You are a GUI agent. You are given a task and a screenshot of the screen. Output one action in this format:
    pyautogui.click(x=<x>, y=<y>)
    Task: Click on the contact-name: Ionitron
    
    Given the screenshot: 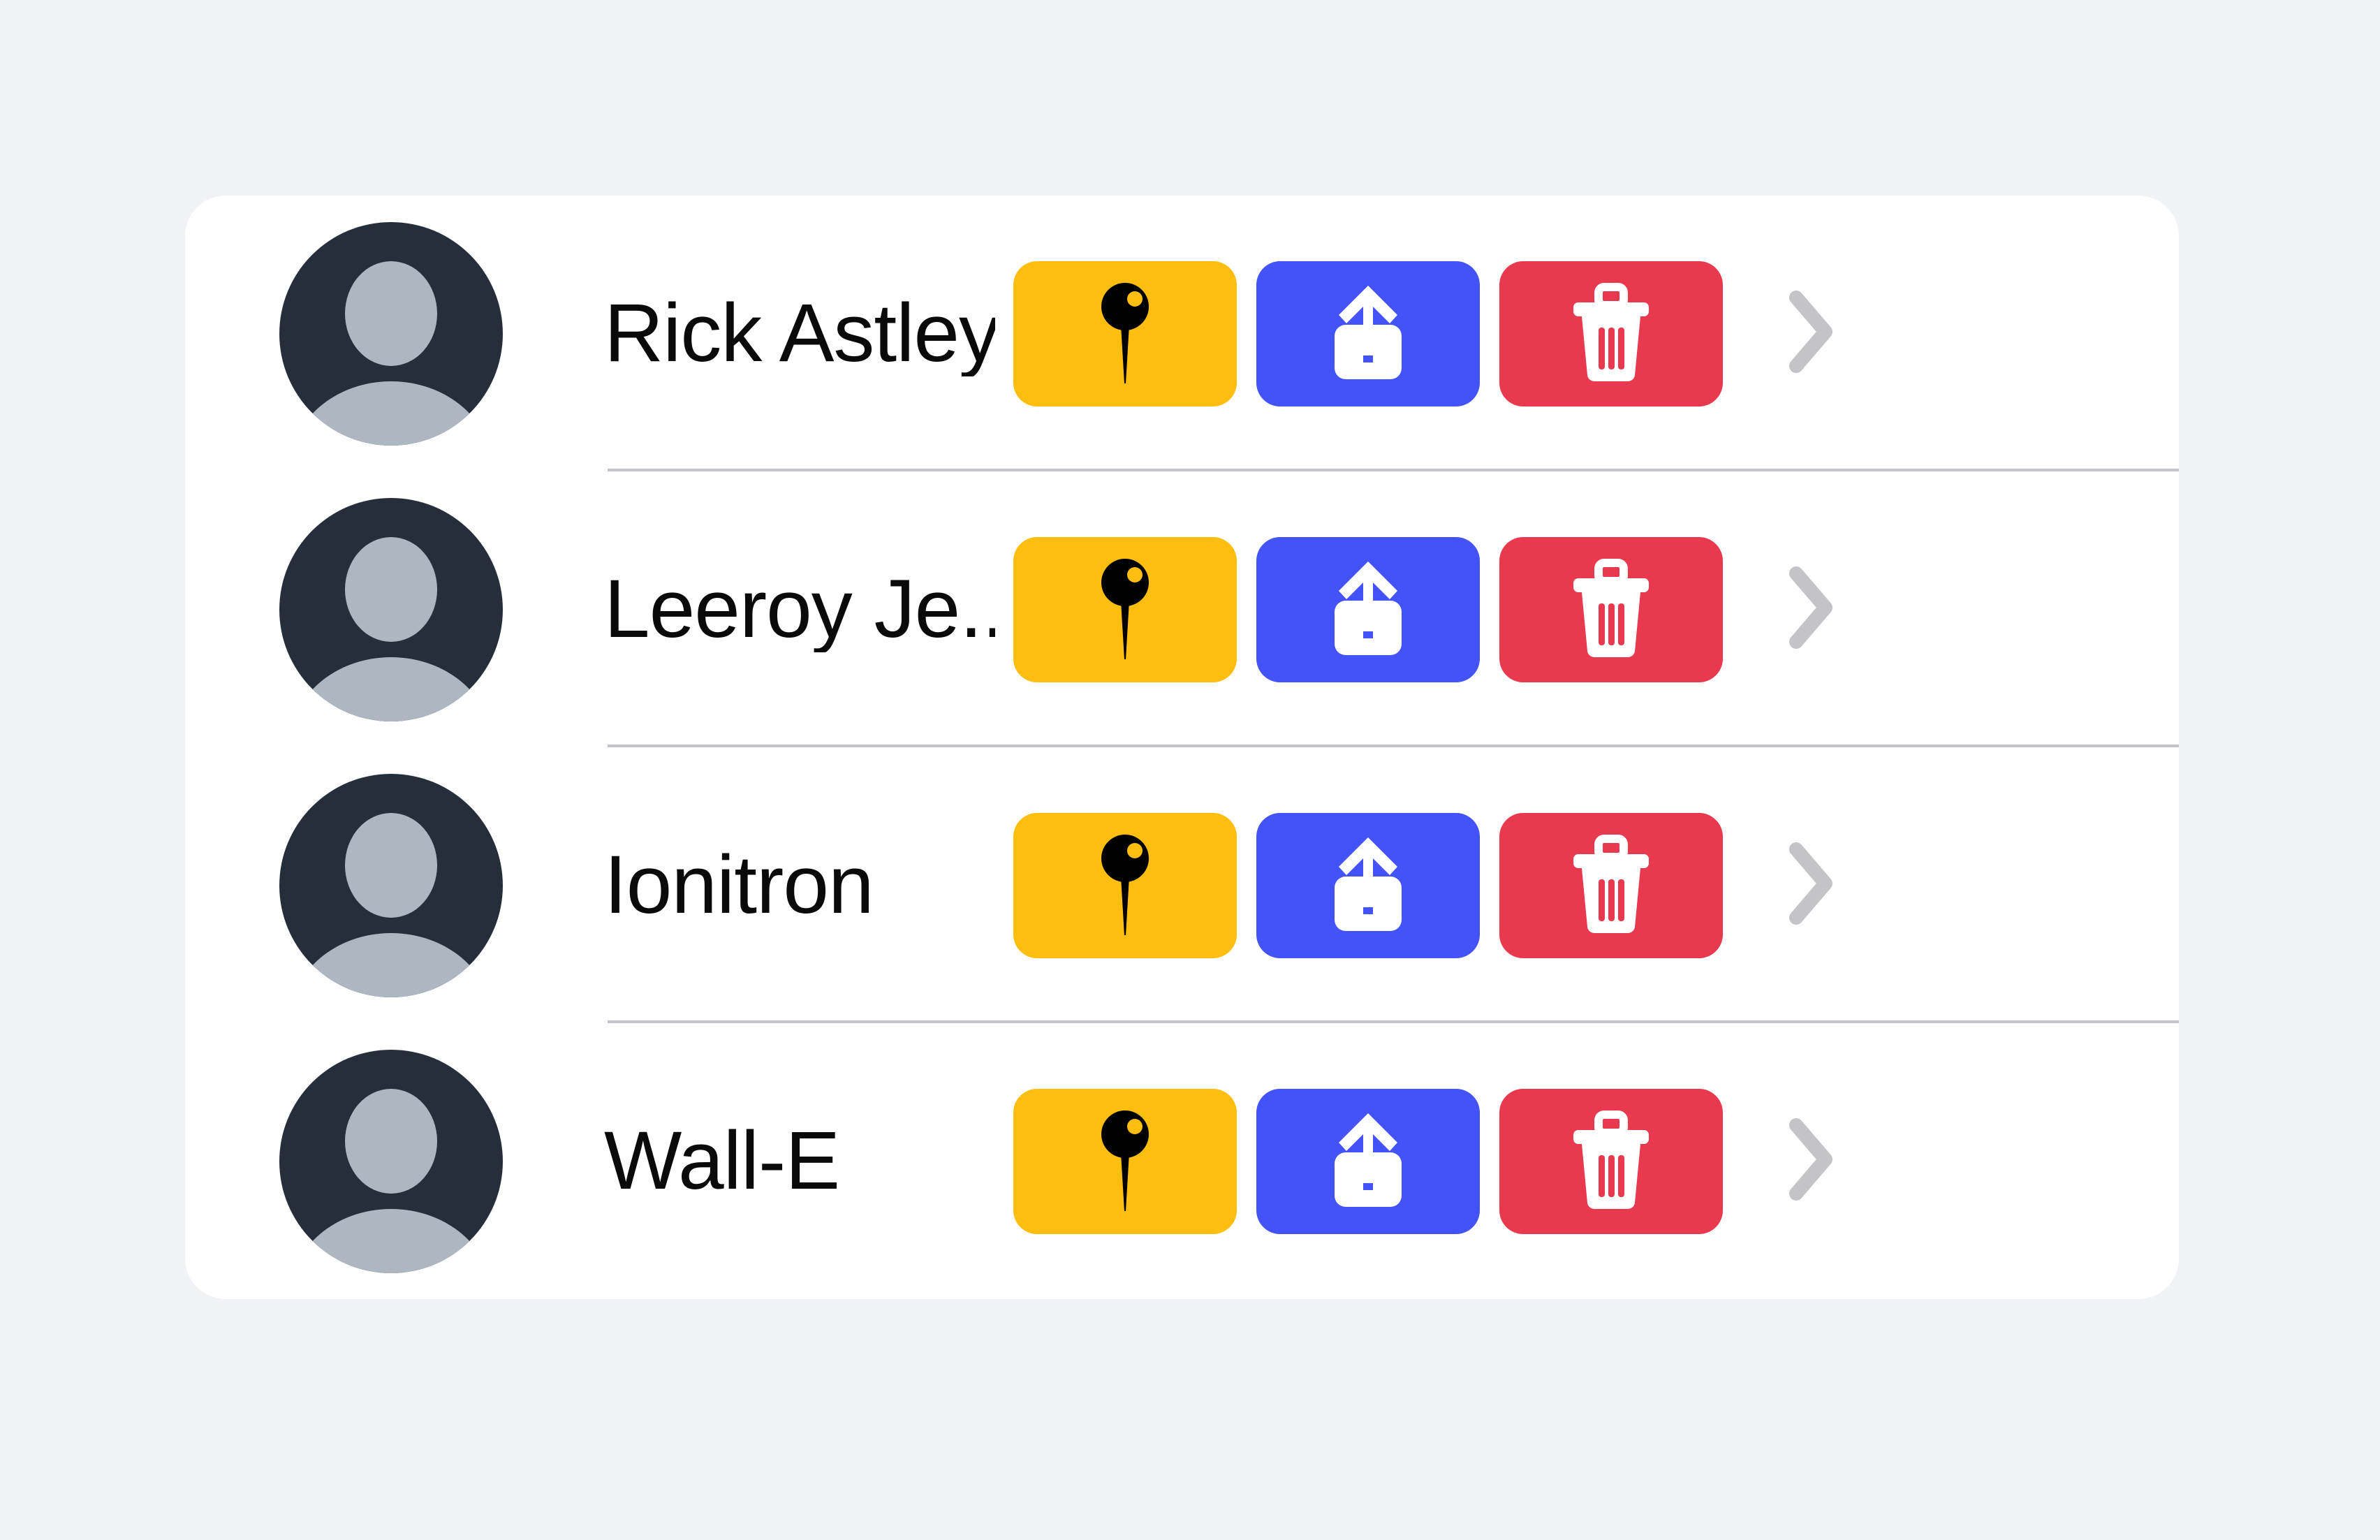 What is the action you would take?
    pyautogui.click(x=739, y=885)
    